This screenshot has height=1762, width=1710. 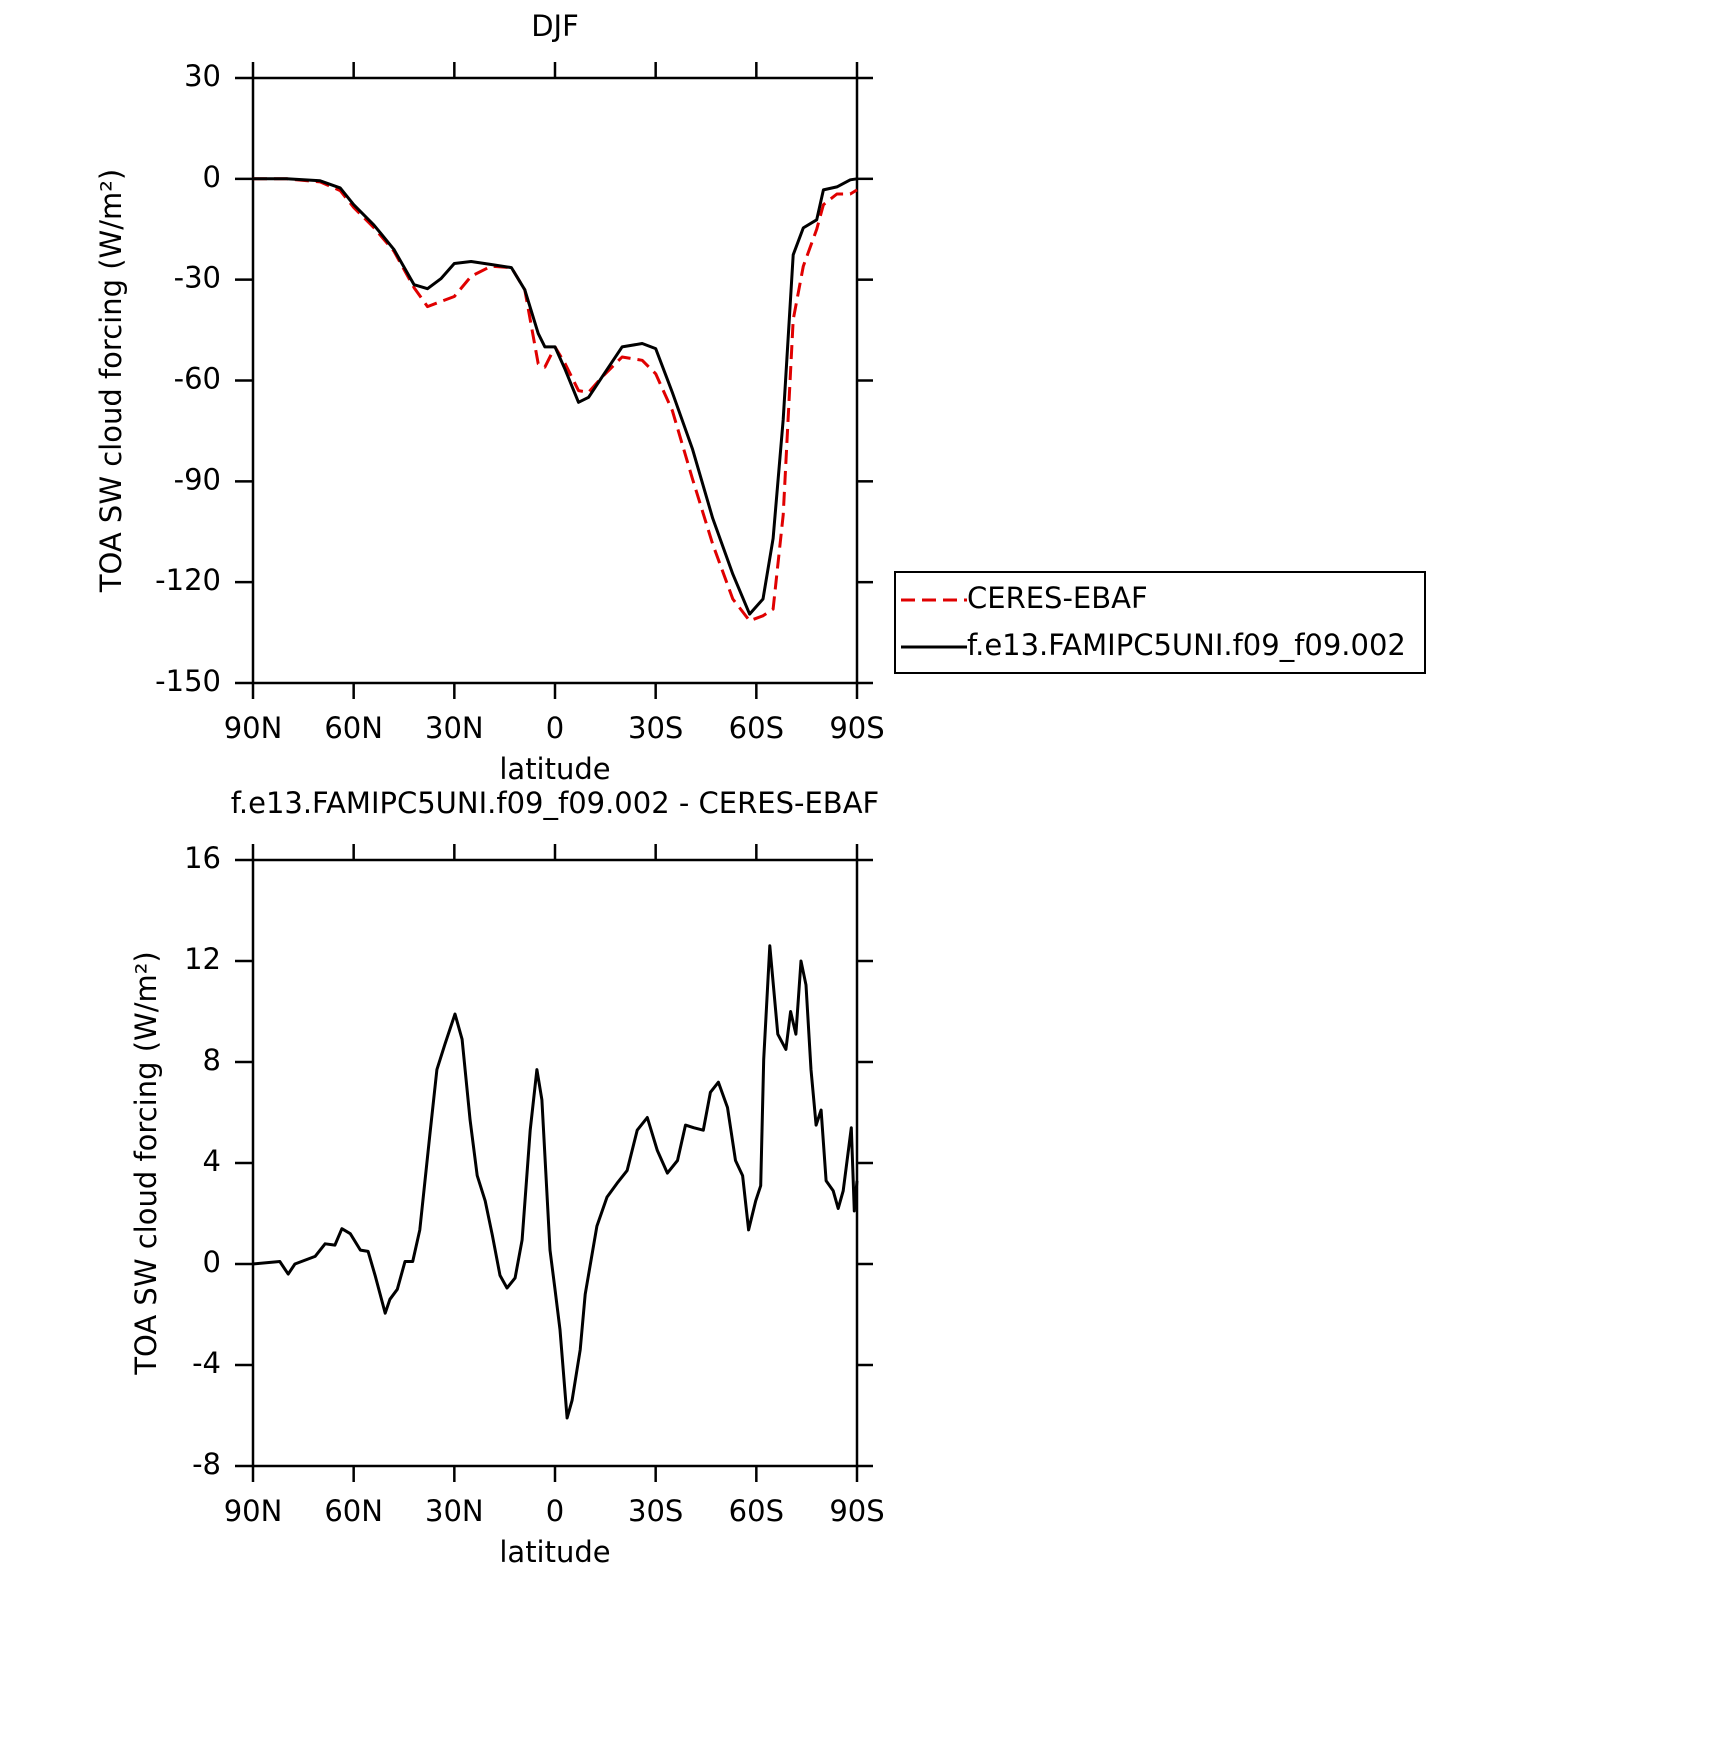 What do you see at coordinates (206, 1363) in the screenshot?
I see `y-tick-label: -4` at bounding box center [206, 1363].